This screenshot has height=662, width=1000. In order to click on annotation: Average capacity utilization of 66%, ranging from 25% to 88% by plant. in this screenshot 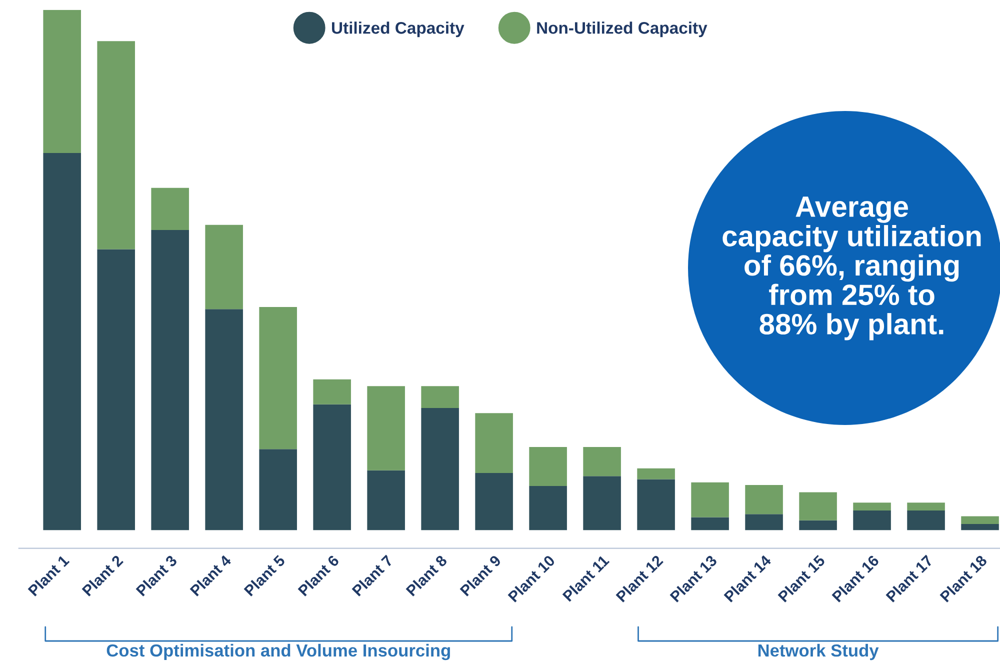, I will do `click(851, 268)`.